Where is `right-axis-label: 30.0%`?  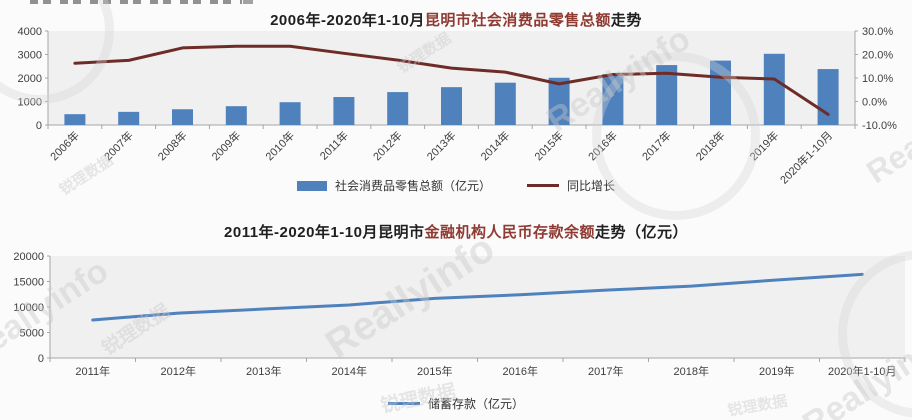
right-axis-label: 30.0% is located at coordinates (877, 32).